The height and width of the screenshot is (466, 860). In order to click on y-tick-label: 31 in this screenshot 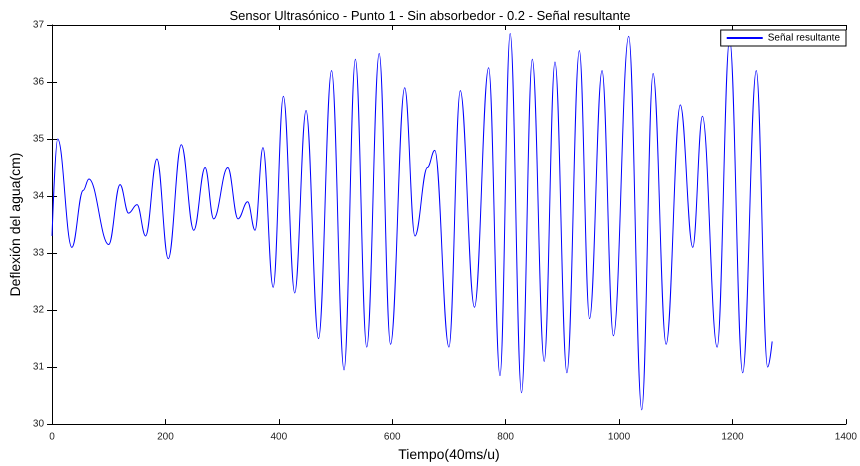, I will do `click(38, 367)`.